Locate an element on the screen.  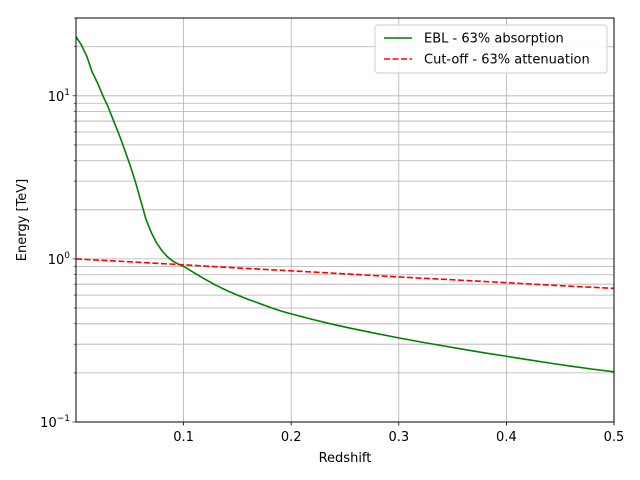
y-tick-label: 10⁰ is located at coordinates (59, 259).